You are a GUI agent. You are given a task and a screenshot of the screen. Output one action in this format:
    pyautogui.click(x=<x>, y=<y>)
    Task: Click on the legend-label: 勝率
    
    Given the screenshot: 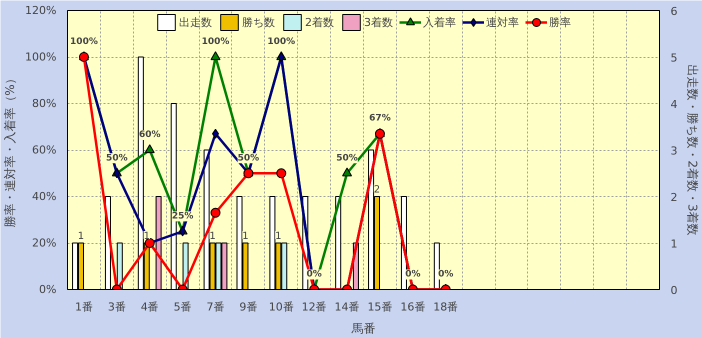 What is the action you would take?
    pyautogui.click(x=560, y=22)
    